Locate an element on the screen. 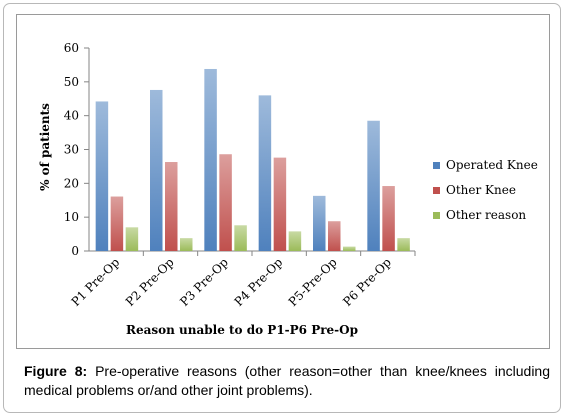  x-tick-label: P5-Pre-Op is located at coordinates (313, 282).